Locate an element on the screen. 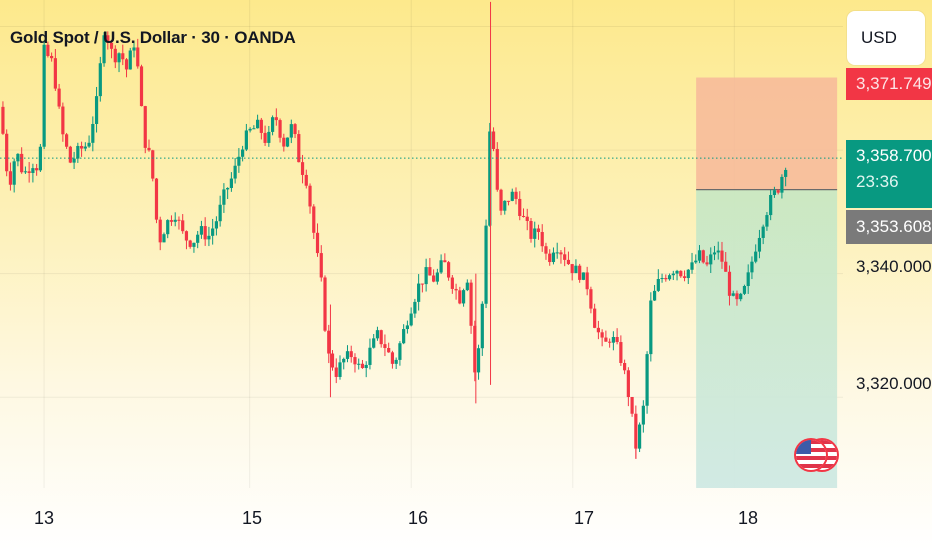 The height and width of the screenshot is (550, 932). stop-price-value: 3,371.749 is located at coordinates (894, 83).